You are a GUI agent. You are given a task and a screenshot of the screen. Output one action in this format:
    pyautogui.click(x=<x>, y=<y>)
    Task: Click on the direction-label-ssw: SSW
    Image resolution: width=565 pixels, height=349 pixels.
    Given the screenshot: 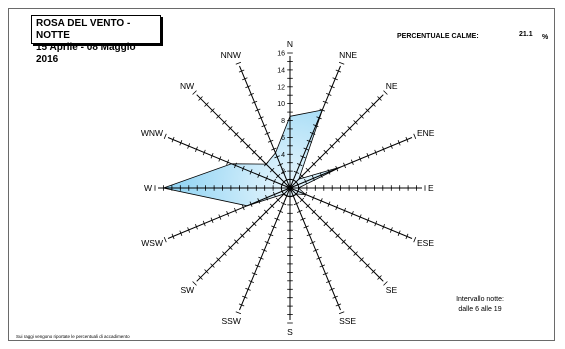 What is the action you would take?
    pyautogui.click(x=231, y=321)
    